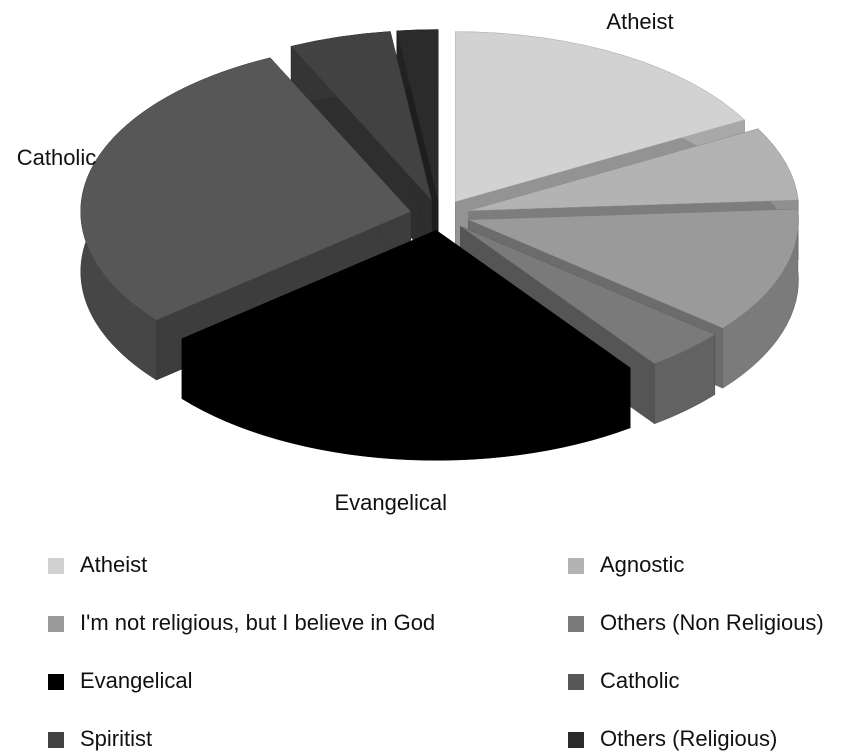  What do you see at coordinates (639, 680) in the screenshot?
I see `legend-label: Catholic` at bounding box center [639, 680].